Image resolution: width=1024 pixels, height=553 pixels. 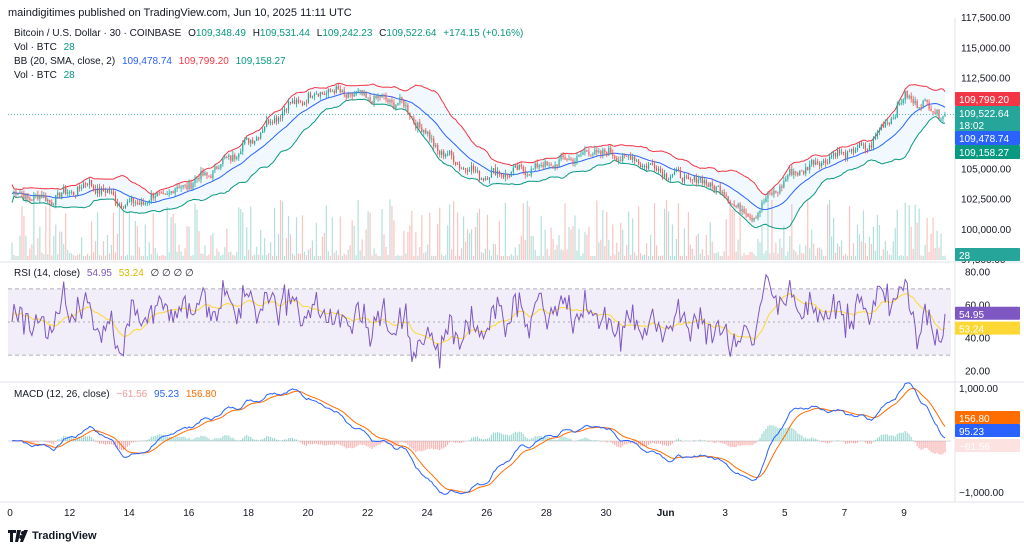 What do you see at coordinates (974, 419) in the screenshot?
I see `macd-signal-tag-text: 156.80` at bounding box center [974, 419].